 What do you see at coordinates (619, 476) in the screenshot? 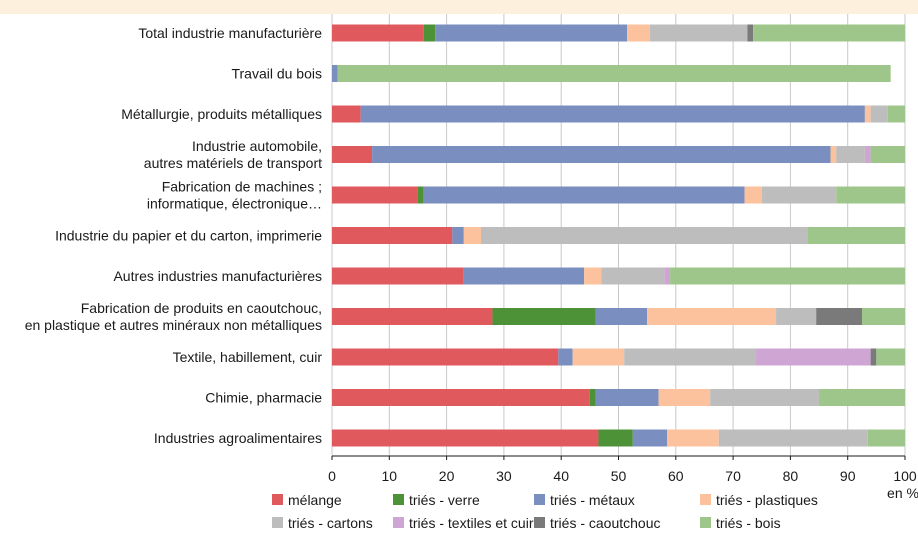
I see `x-tick-label: 50` at bounding box center [619, 476].